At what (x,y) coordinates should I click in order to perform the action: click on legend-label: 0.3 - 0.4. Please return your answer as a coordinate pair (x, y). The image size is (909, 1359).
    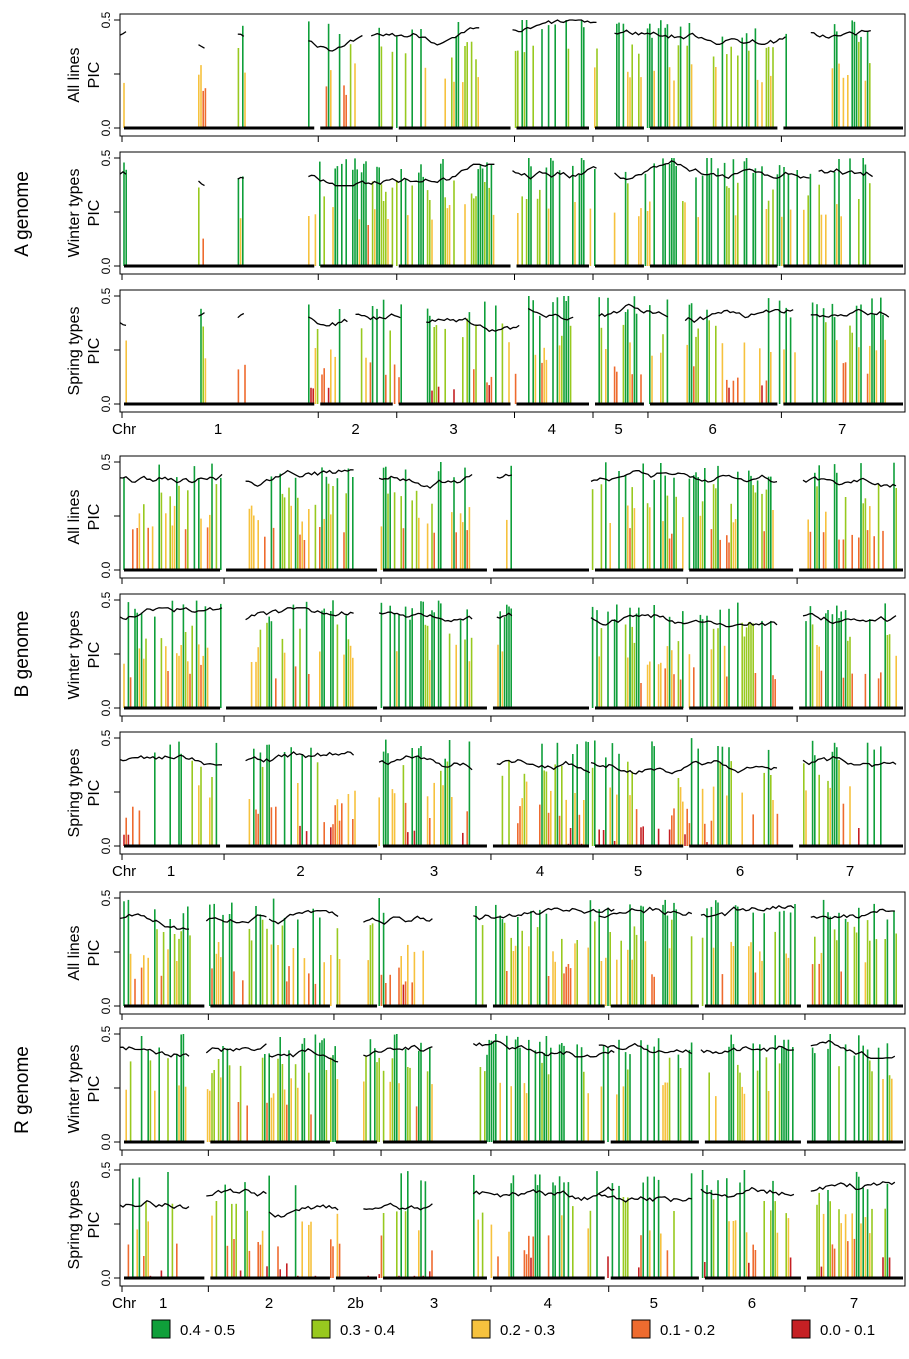
    Looking at the image, I should click on (367, 1330).